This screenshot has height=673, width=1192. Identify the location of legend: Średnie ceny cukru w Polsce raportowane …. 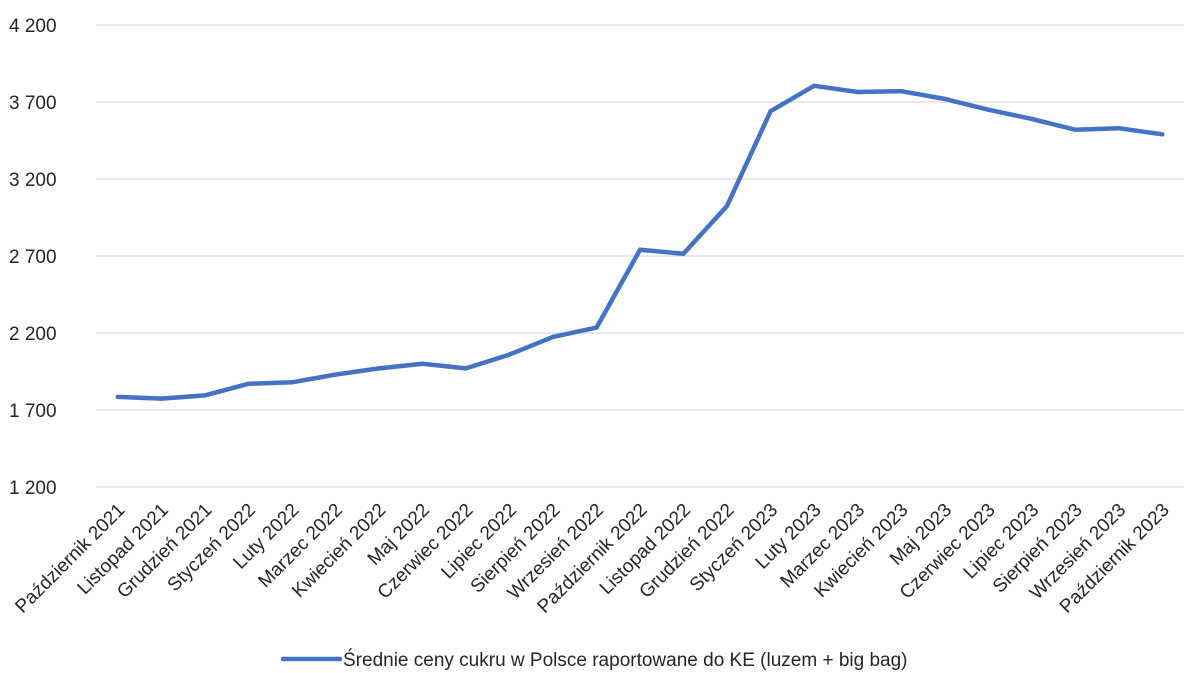
(594, 660).